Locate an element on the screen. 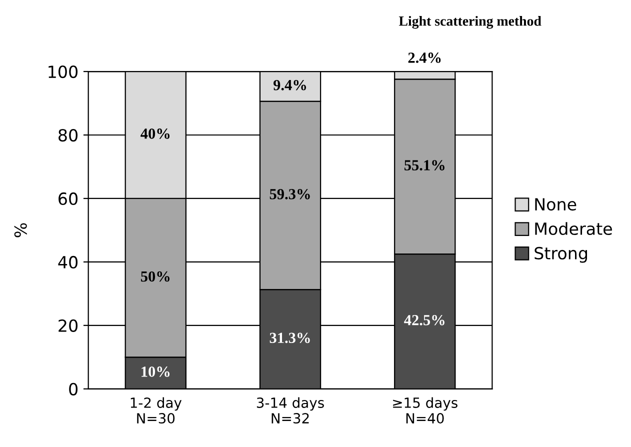 This screenshot has width=631, height=447. x-tick-label: 1-2 day N=30 is located at coordinates (156, 410).